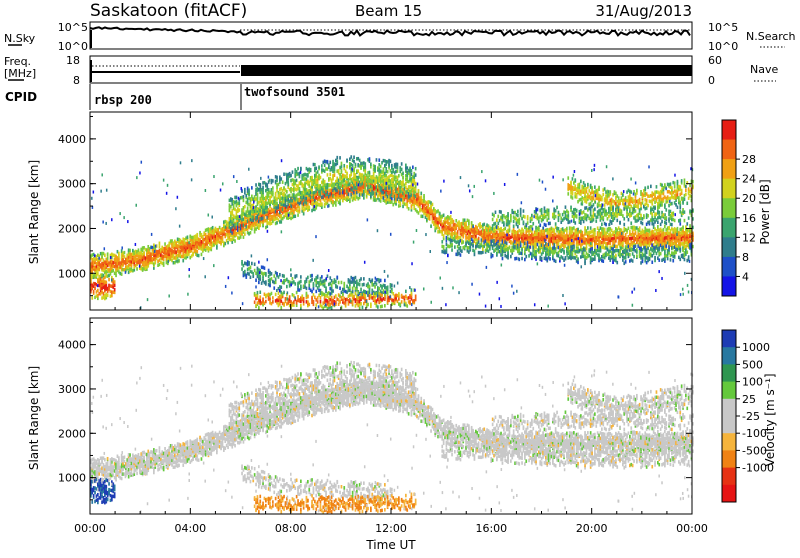  Describe the element at coordinates (20, 73) in the screenshot. I see `freq-unit-label: [MHz]` at that location.